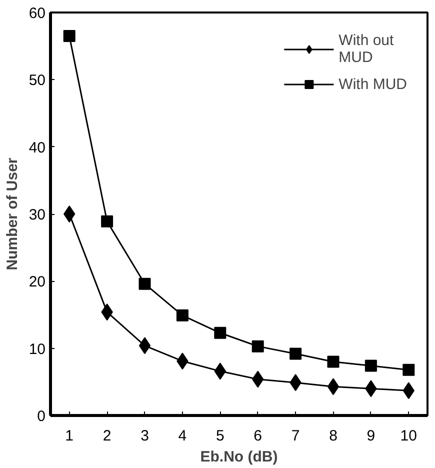 The height and width of the screenshot is (468, 435). What do you see at coordinates (69, 436) in the screenshot?
I see `x-tick-label: 1` at bounding box center [69, 436].